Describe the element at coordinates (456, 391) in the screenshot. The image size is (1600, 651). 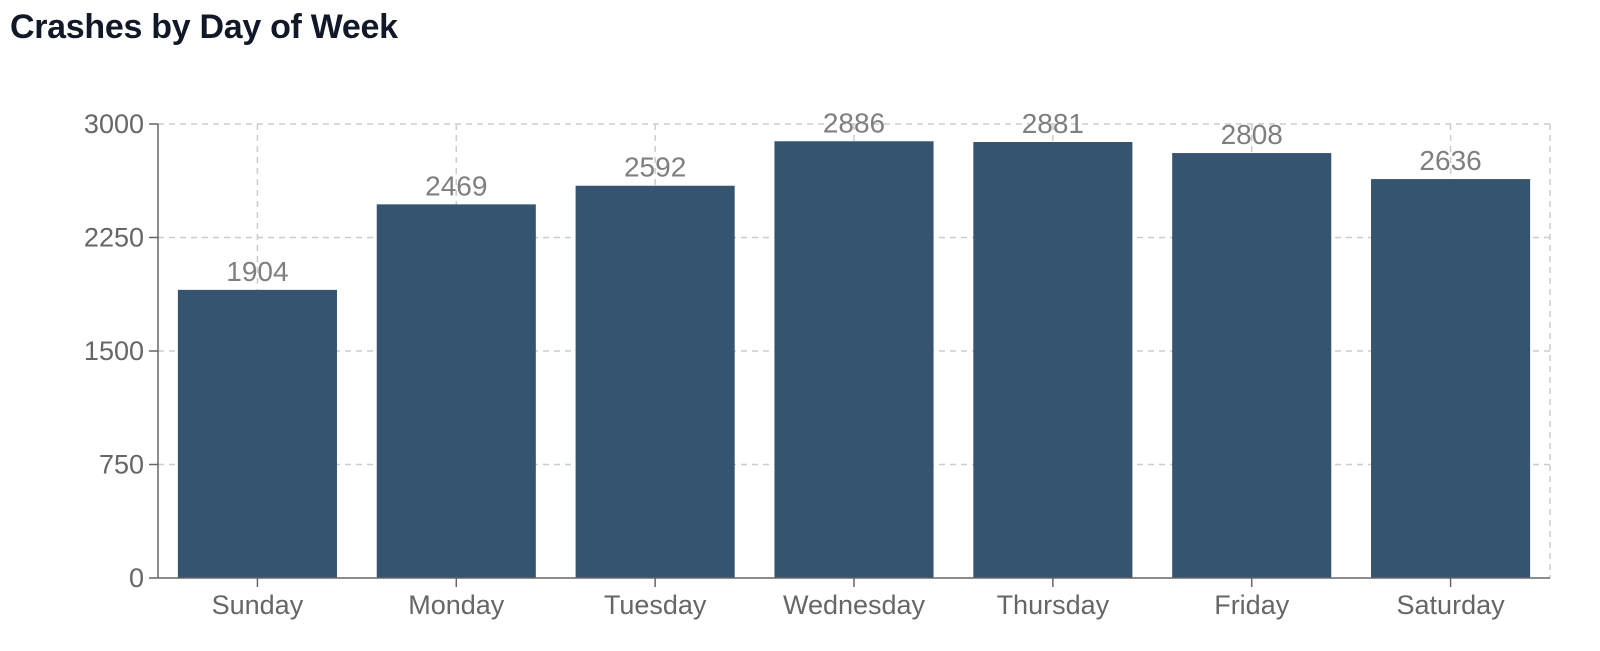
I see `bar-monday` at that location.